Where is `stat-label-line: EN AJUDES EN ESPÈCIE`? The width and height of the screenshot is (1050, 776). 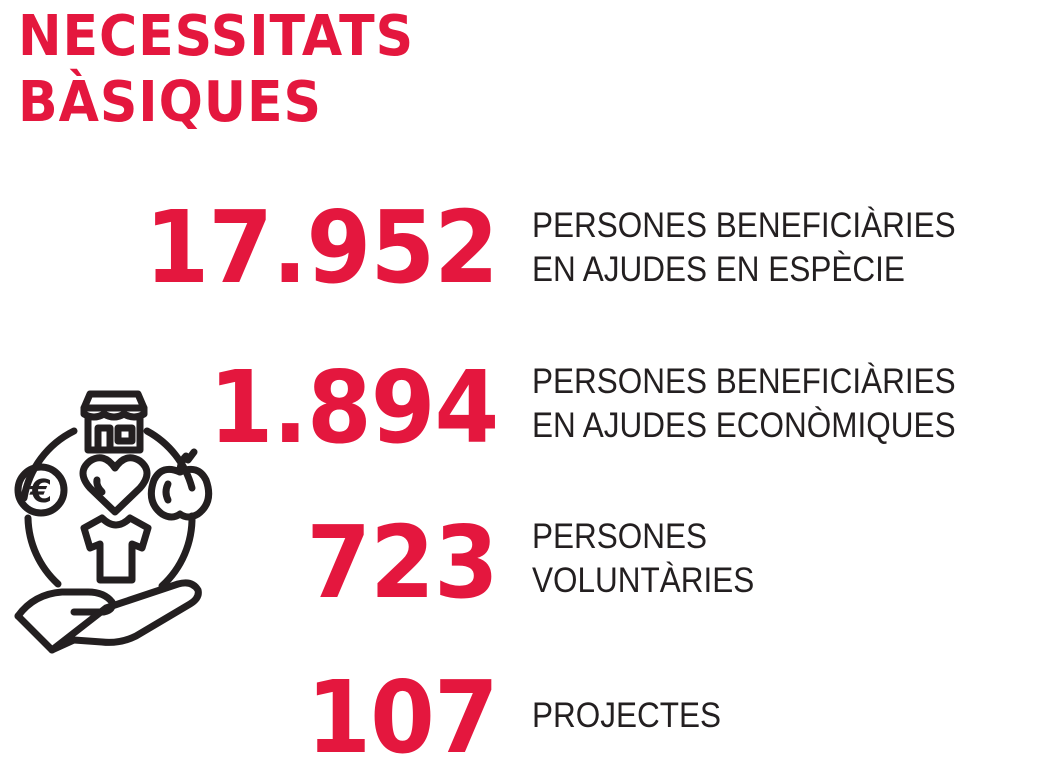
stat-label-line: EN AJUDES EN ESPÈCIE is located at coordinates (718, 269).